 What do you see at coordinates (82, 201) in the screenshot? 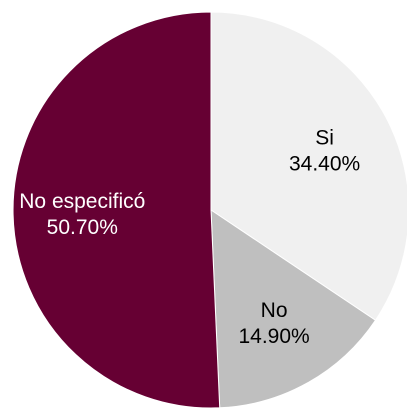
I see `pie-slice-category-2: No especificó` at bounding box center [82, 201].